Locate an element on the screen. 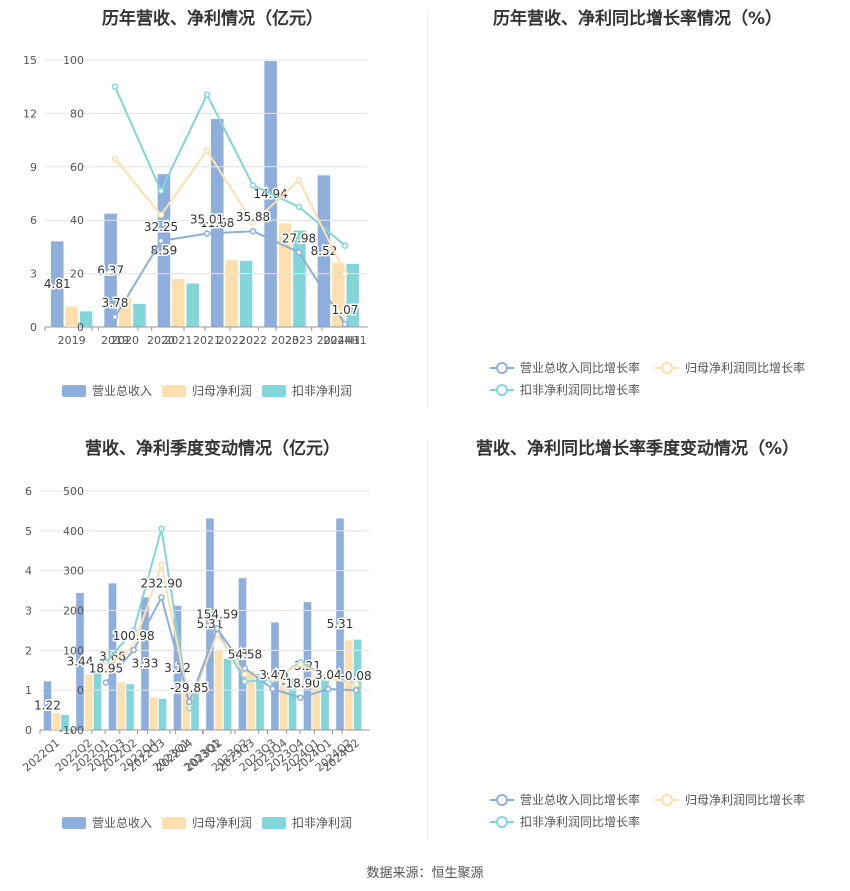 The image size is (850, 891). data-label: 11.68 is located at coordinates (217, 223).